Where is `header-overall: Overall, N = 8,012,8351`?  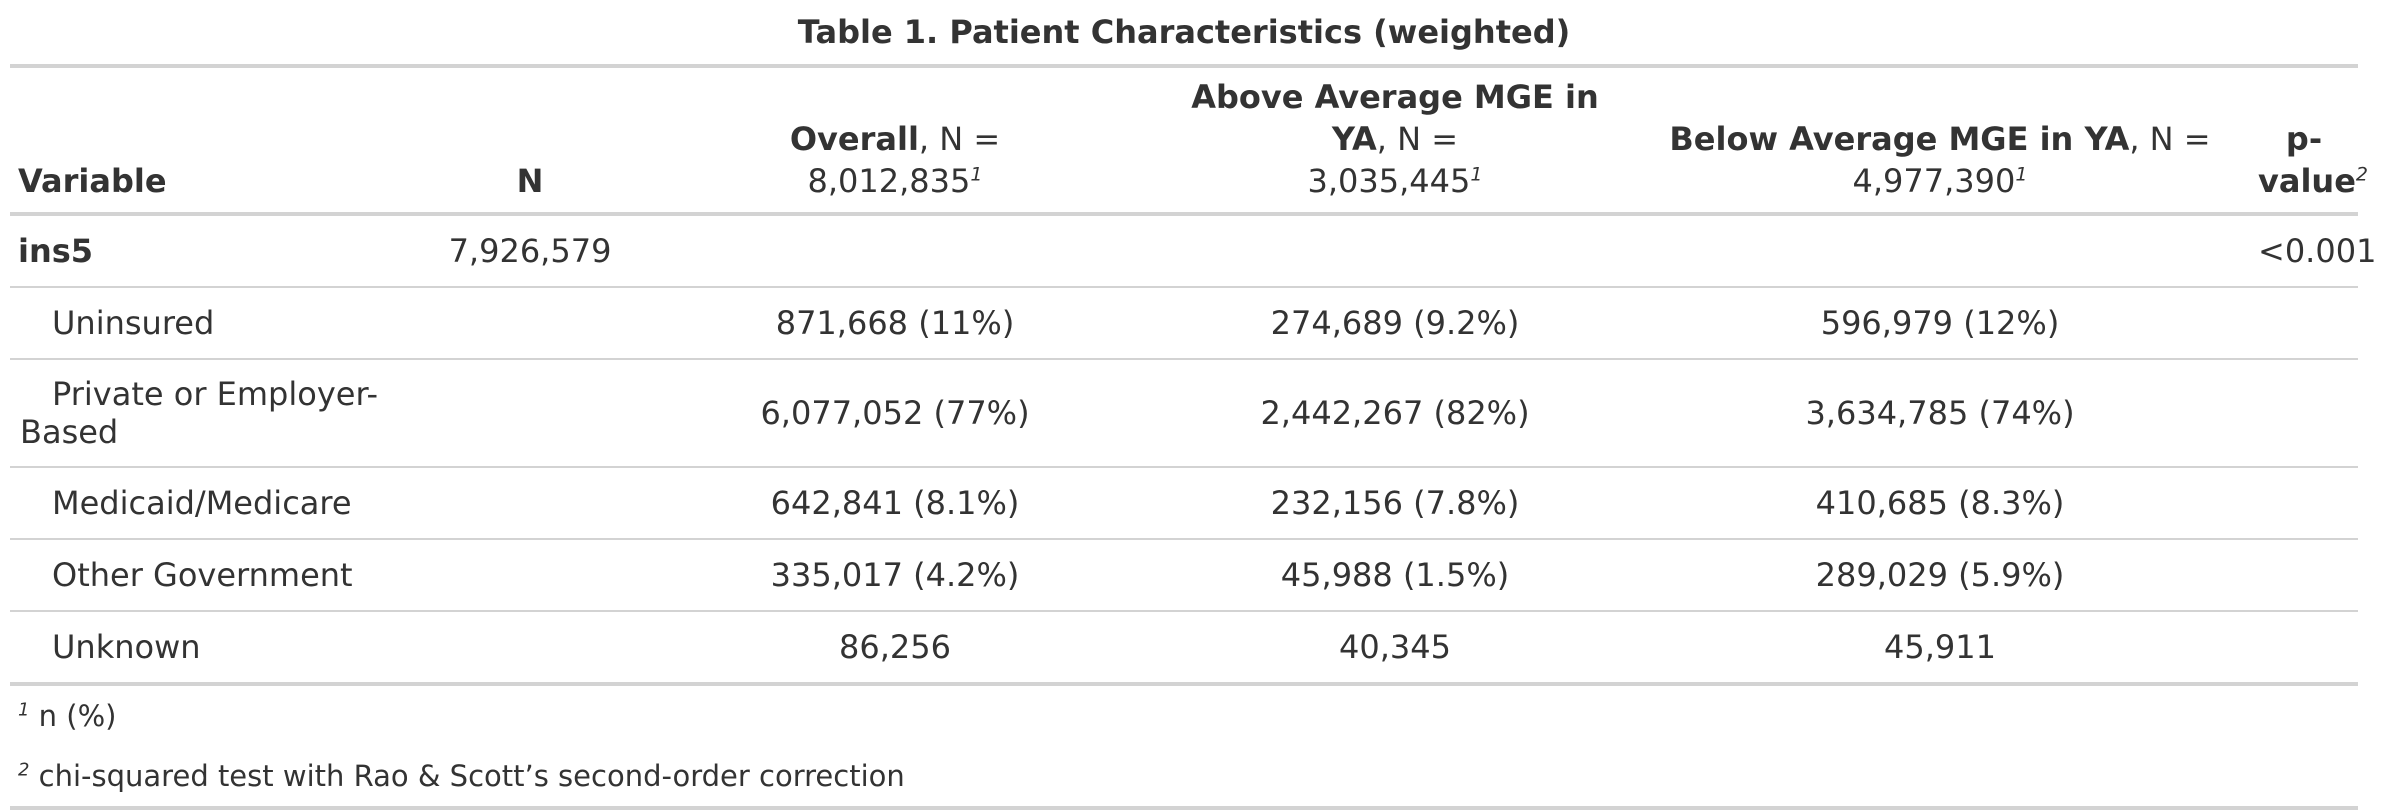 header-overall: Overall, N = 8,012,8351 is located at coordinates (895, 142).